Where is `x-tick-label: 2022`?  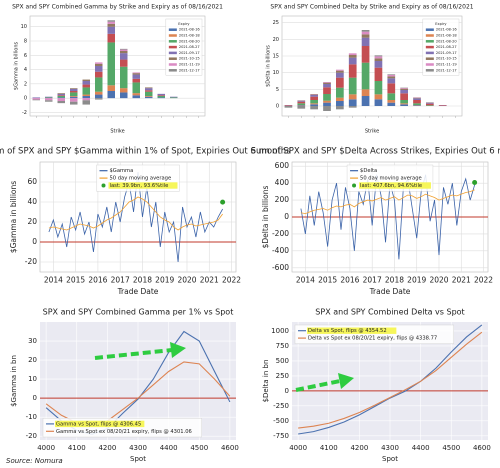
x-tick-label: 2022 is located at coordinates (231, 280).